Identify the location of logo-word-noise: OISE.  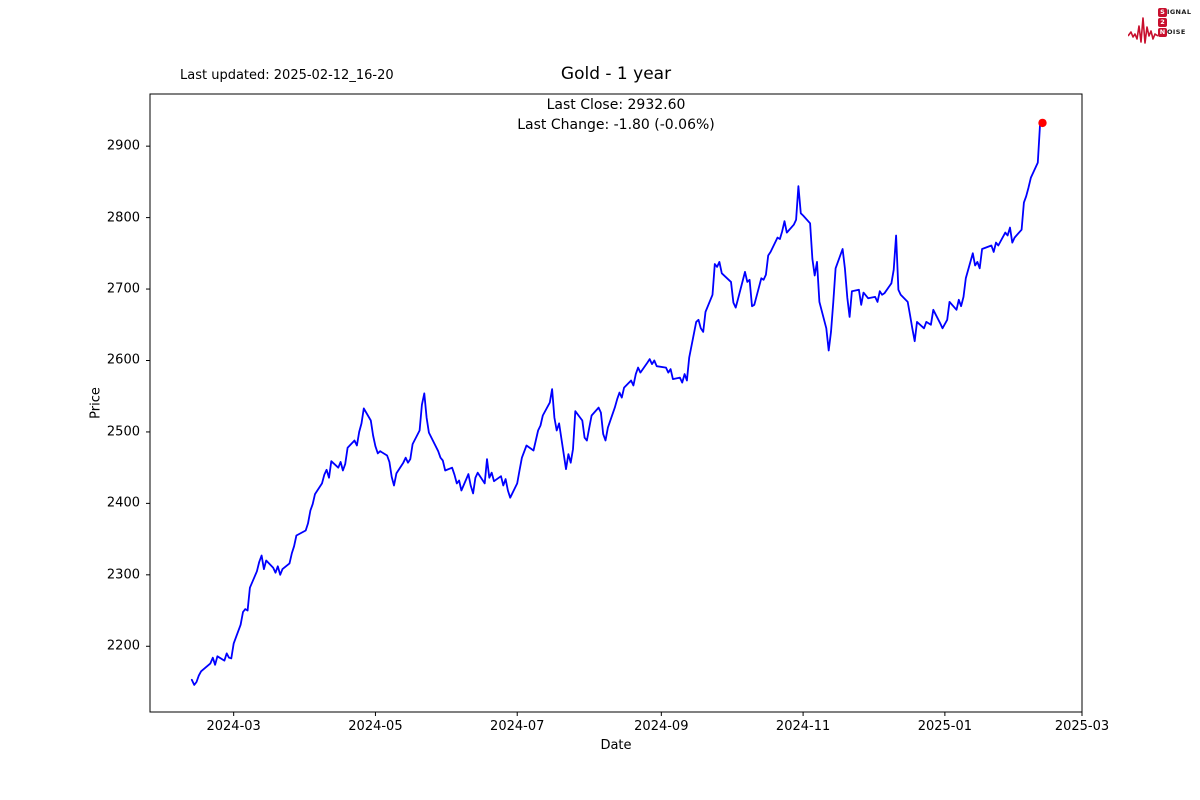
(1176, 32).